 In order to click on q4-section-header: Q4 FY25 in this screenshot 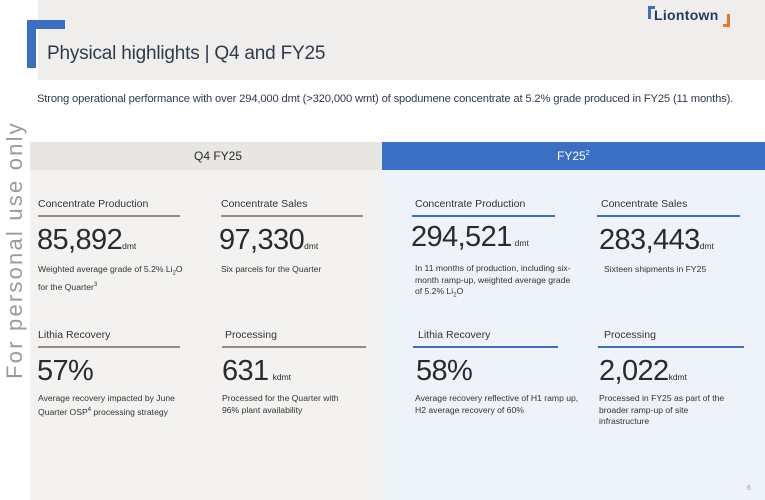, I will do `click(206, 156)`.